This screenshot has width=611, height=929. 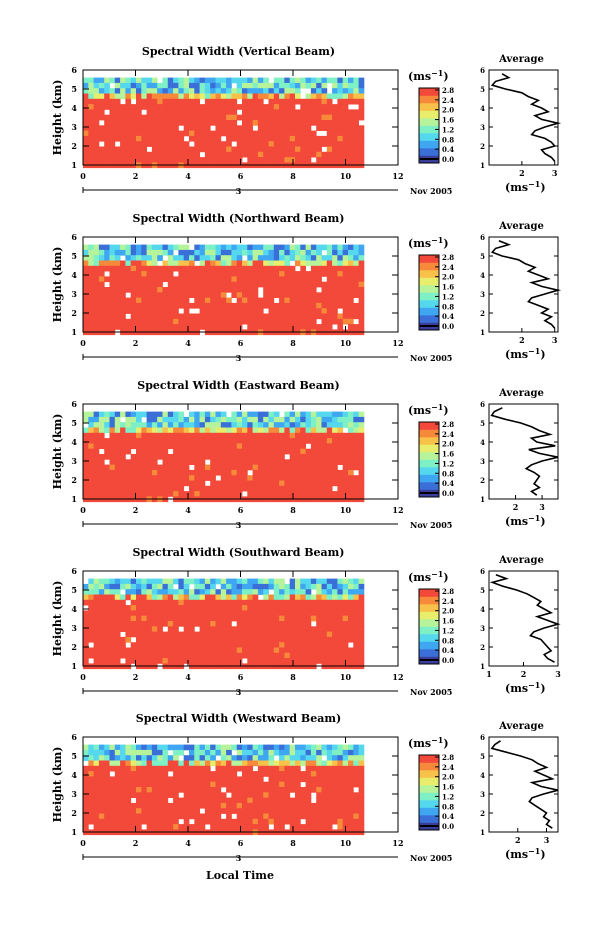 I want to click on colorbar-swatch, so click(x=429, y=137).